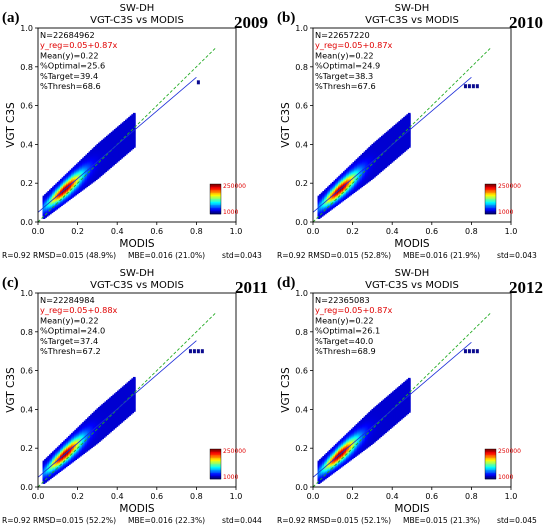  I want to click on x-axis-label: MODIS, so click(412, 244).